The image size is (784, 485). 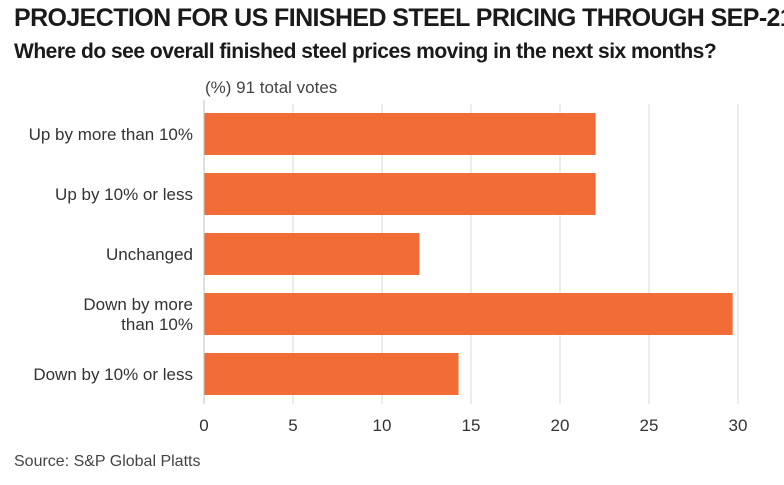 I want to click on x-tick-label: 10, so click(x=382, y=425).